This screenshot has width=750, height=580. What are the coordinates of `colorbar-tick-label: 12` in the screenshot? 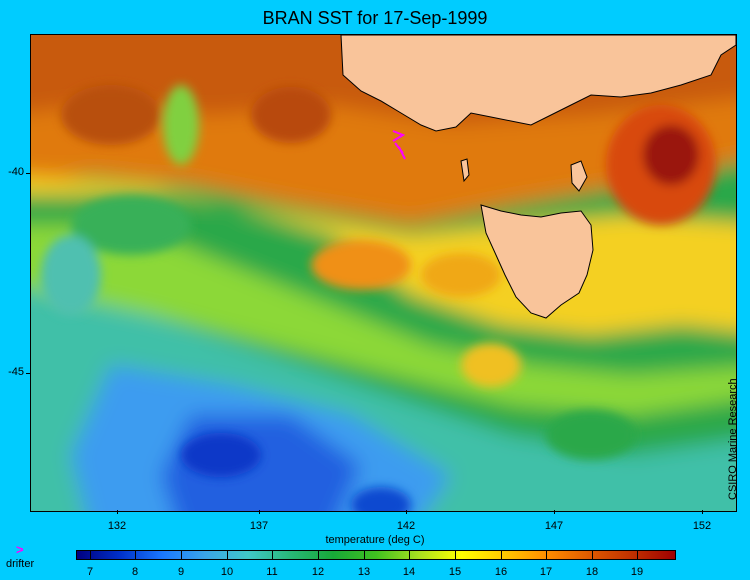 It's located at (318, 572).